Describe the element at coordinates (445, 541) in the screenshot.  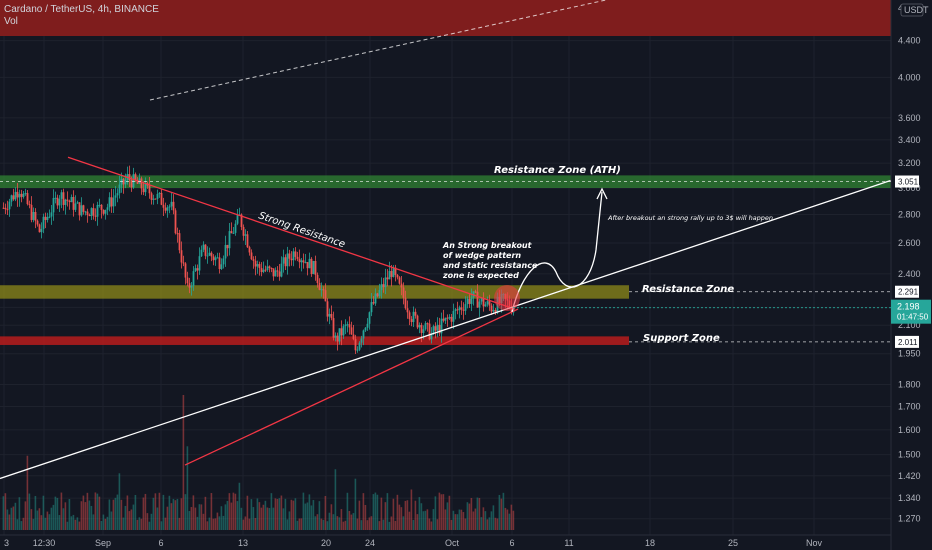
I see `time-axis: 3 12:30 Sep 6 13 20 24 Oct 6 11 18 25 Nov` at that location.